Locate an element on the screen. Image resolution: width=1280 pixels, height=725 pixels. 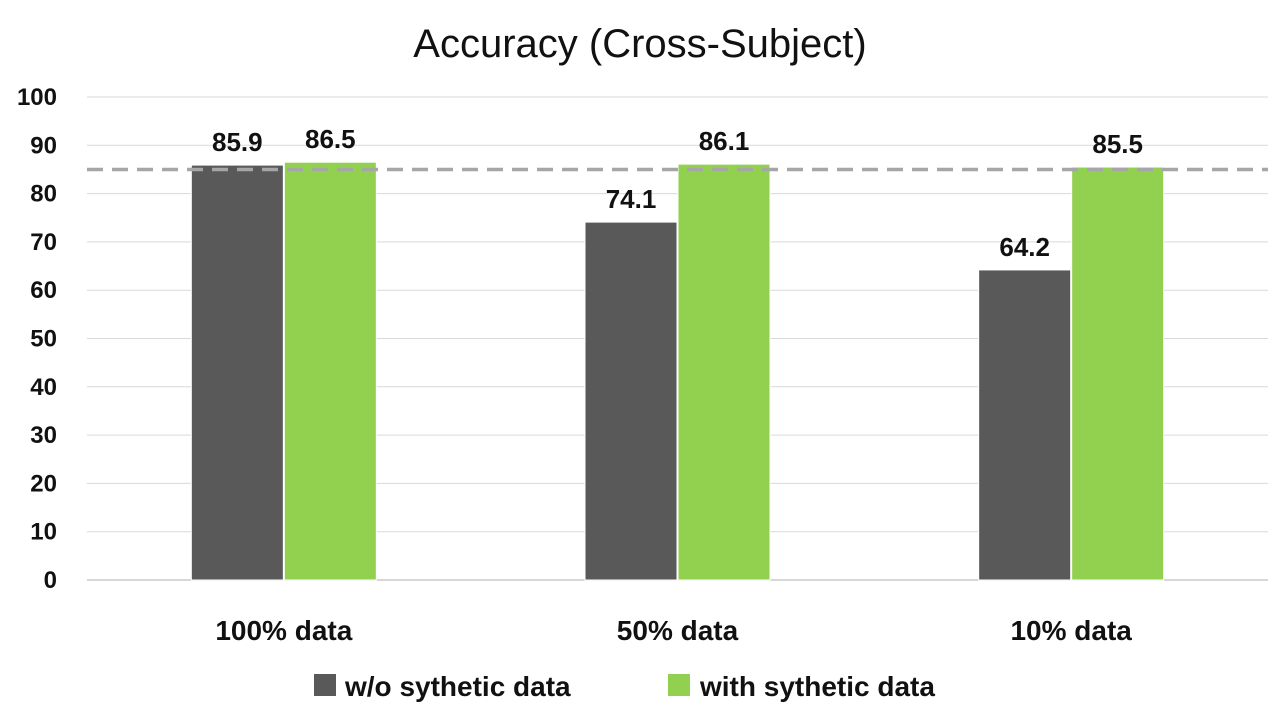
legend-swatch-without-synthetic is located at coordinates (325, 685).